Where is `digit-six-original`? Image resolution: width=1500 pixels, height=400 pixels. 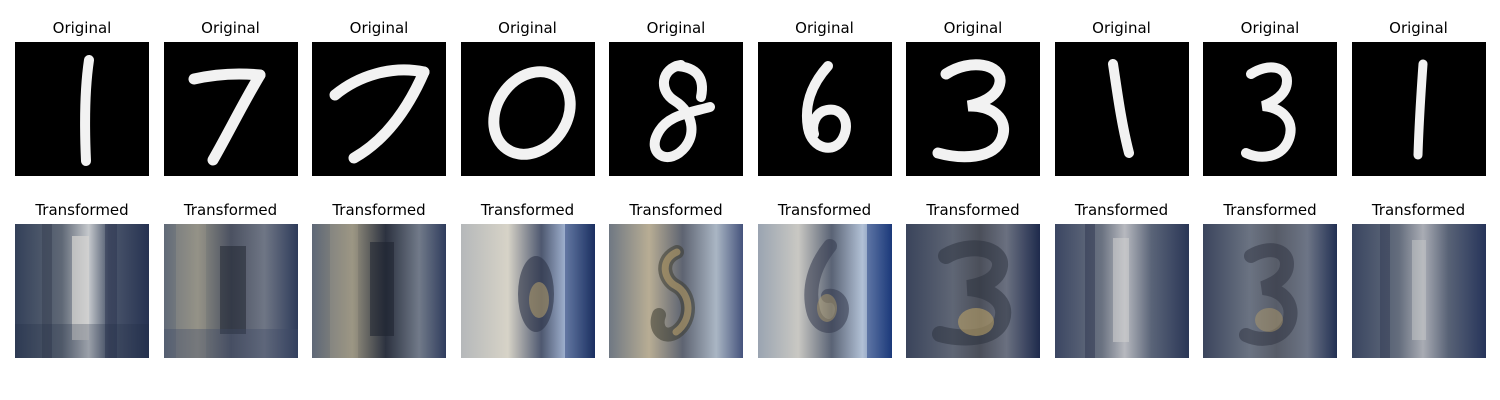
digit-six-original is located at coordinates (824, 109).